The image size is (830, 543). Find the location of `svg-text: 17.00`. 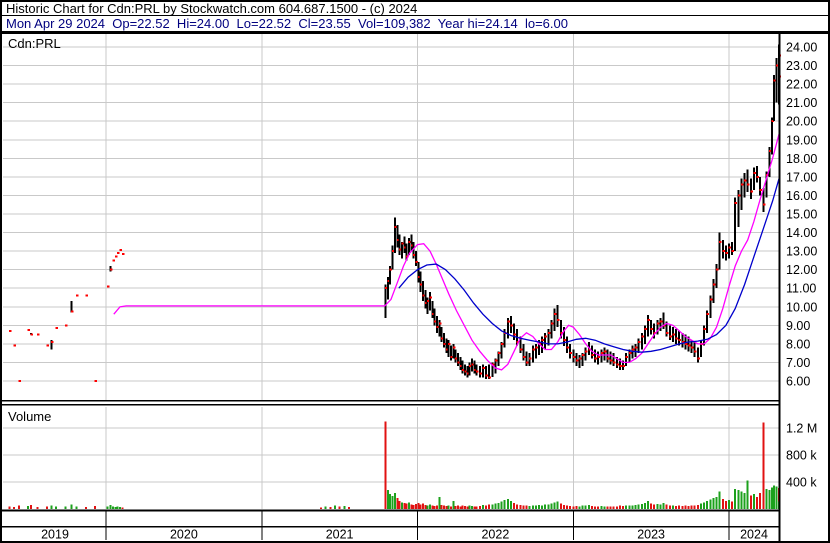

svg-text: 17.00 is located at coordinates (801, 177).